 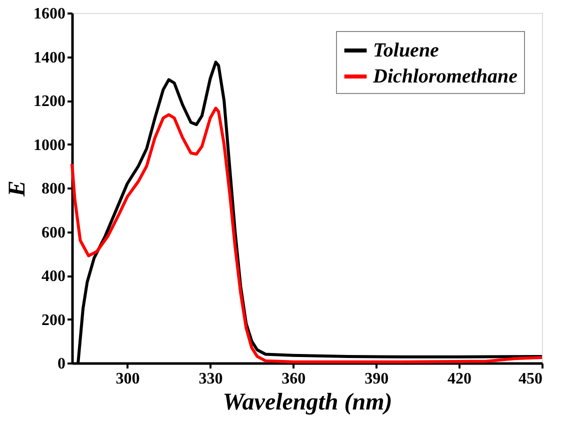 I want to click on y-tick-label: 1200, so click(x=50, y=101).